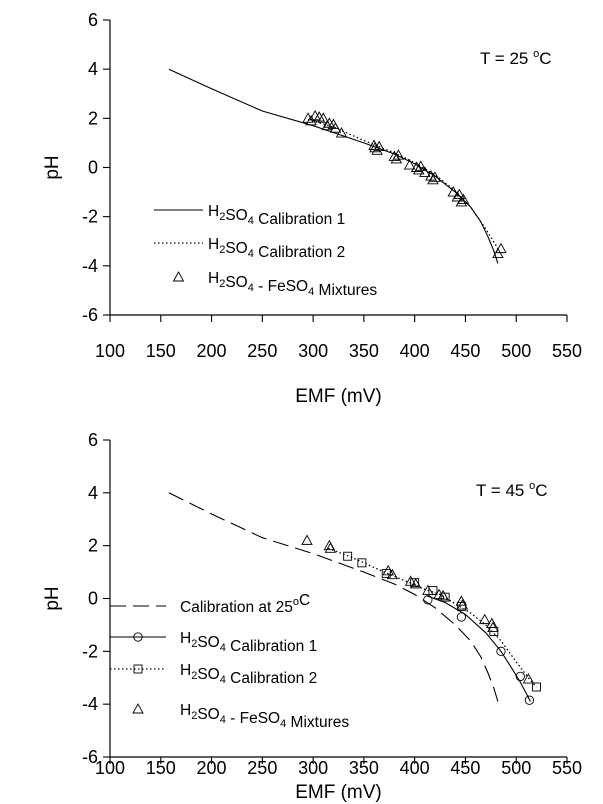 The image size is (603, 804). I want to click on legend-label: Calibration at 25oC, so click(245, 604).